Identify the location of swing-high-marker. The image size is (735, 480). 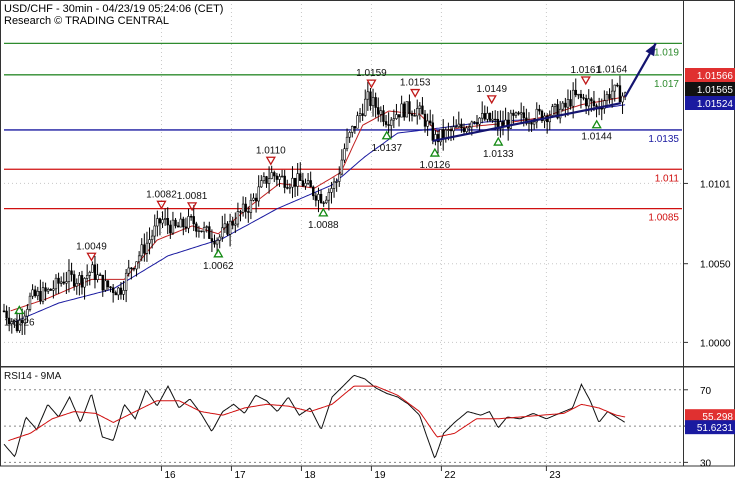
(192, 207).